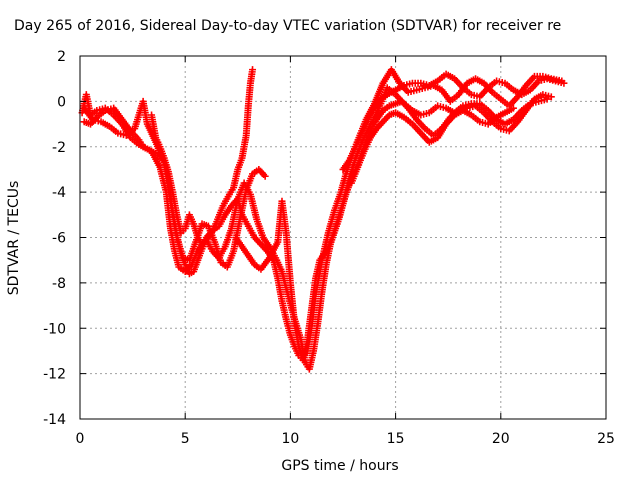  What do you see at coordinates (80, 439) in the screenshot?
I see `x-tick-label: 0` at bounding box center [80, 439].